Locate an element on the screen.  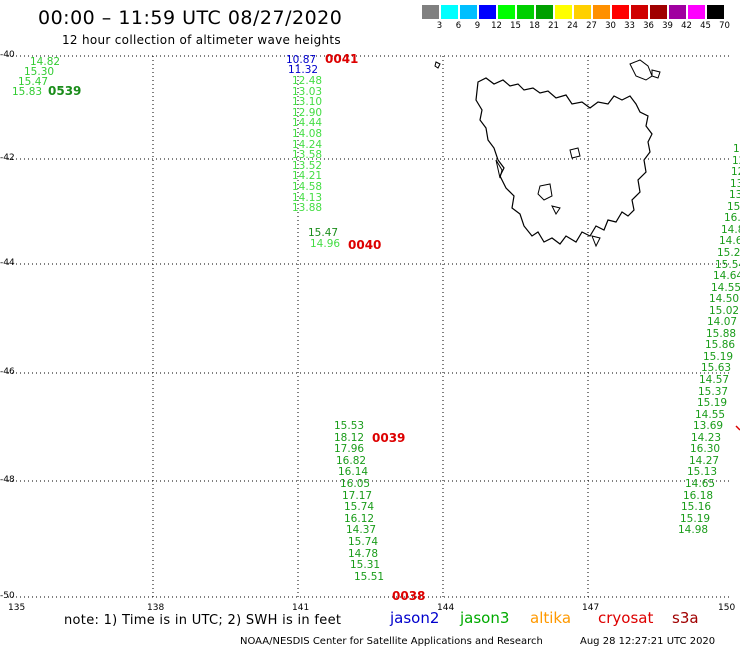
wave-height-value: 14.24 is located at coordinates (307, 144).